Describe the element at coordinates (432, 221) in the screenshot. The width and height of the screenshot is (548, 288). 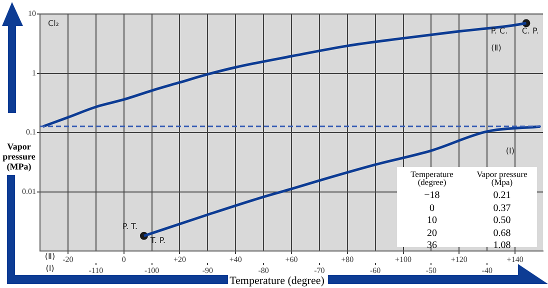
I see `annotation: 10` at that location.